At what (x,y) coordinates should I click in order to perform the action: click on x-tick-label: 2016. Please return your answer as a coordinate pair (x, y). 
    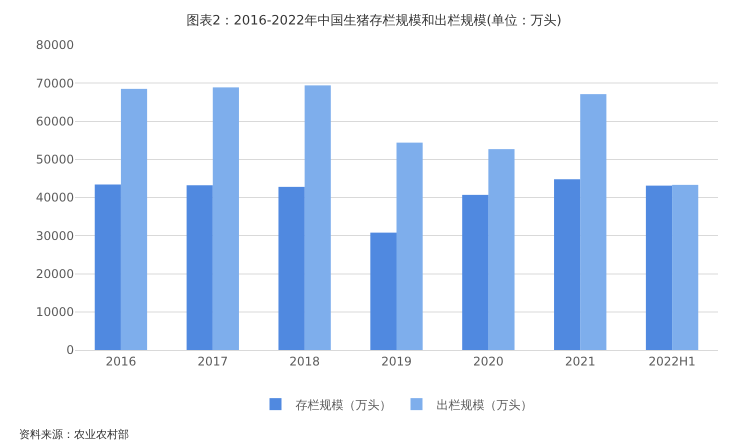
    Looking at the image, I should click on (121, 361).